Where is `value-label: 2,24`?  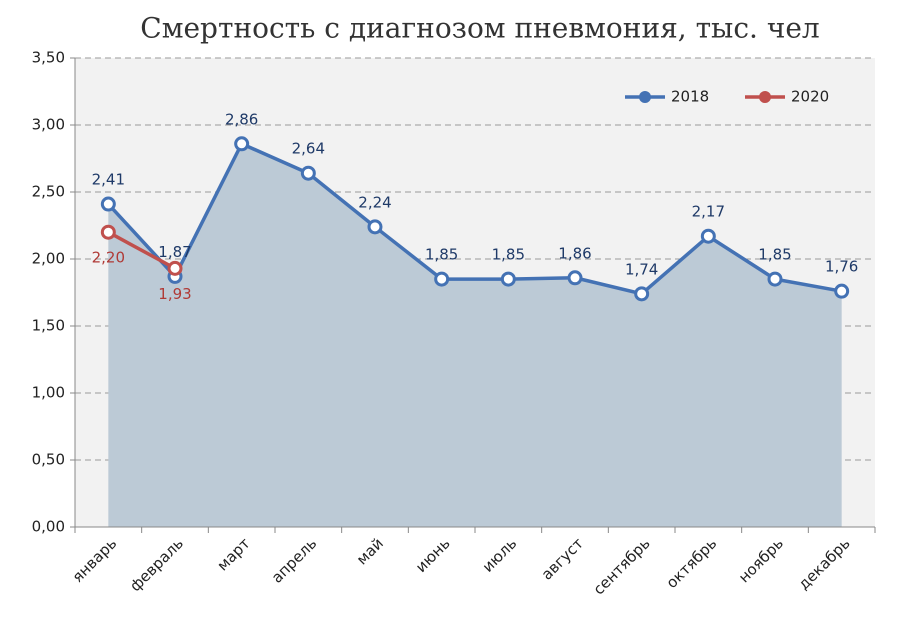
value-label: 2,24 is located at coordinates (374, 202).